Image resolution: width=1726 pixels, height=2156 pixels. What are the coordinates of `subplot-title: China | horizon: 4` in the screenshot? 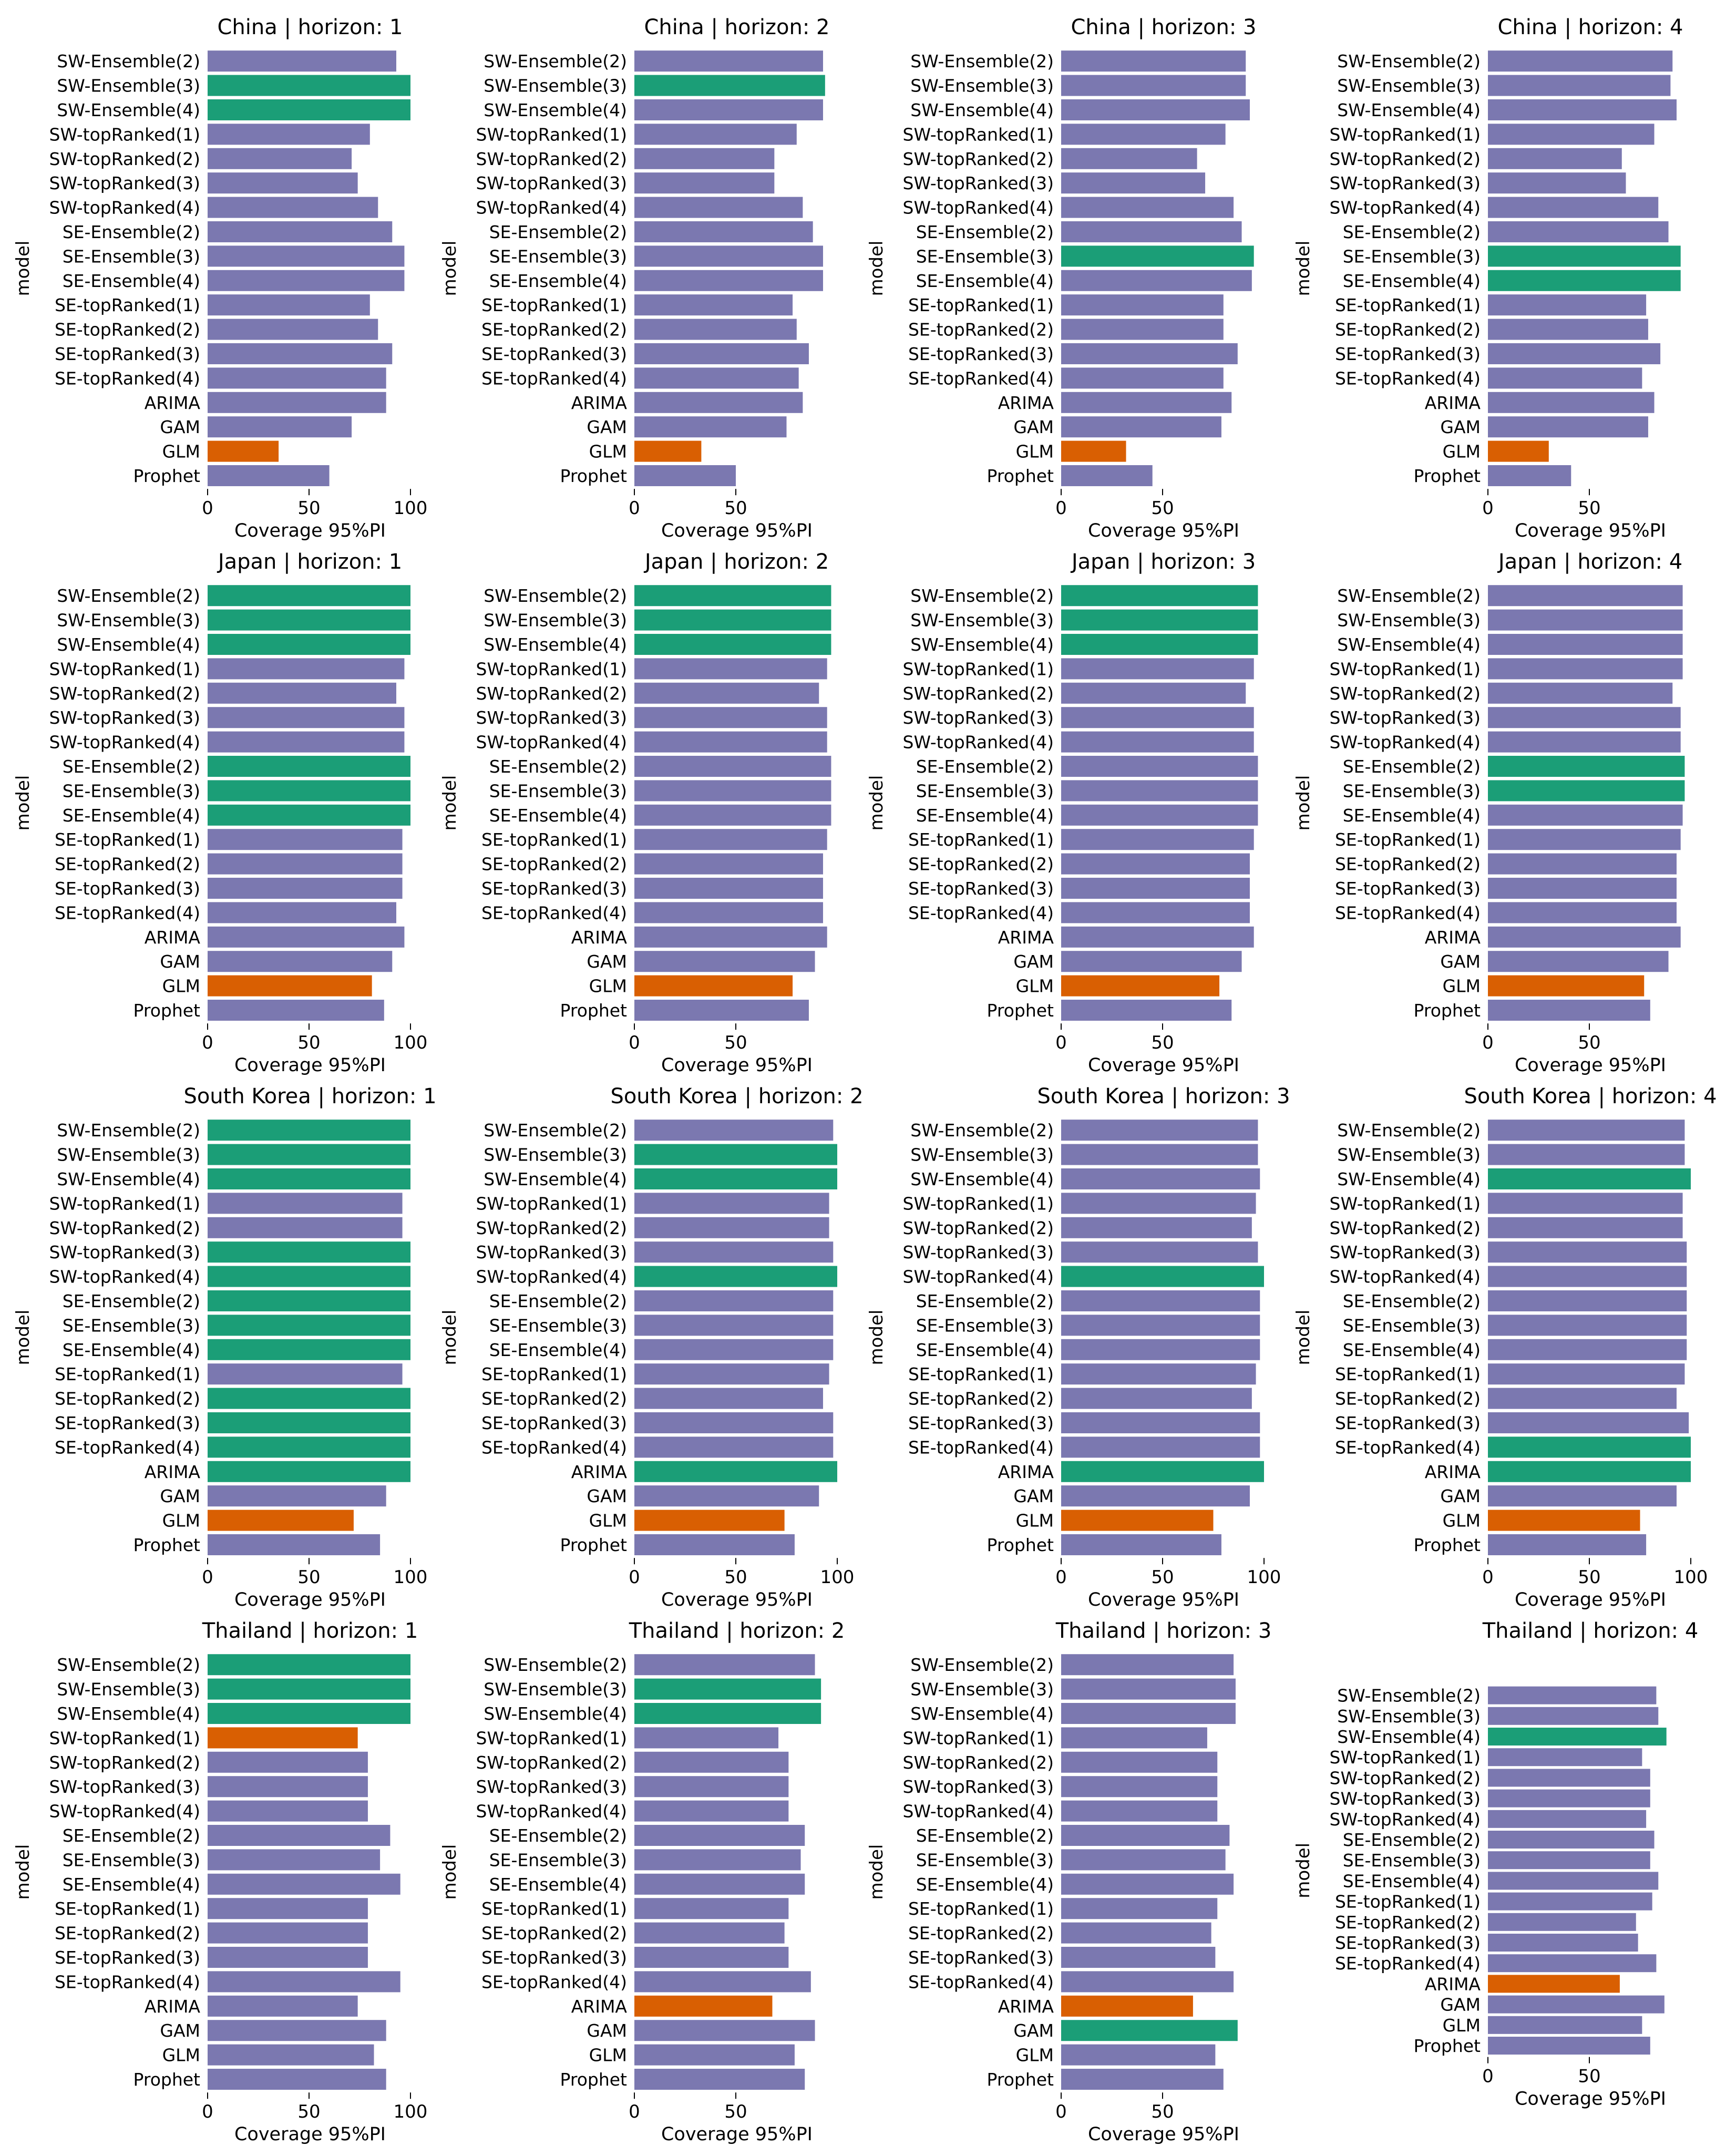 It's located at (1590, 27).